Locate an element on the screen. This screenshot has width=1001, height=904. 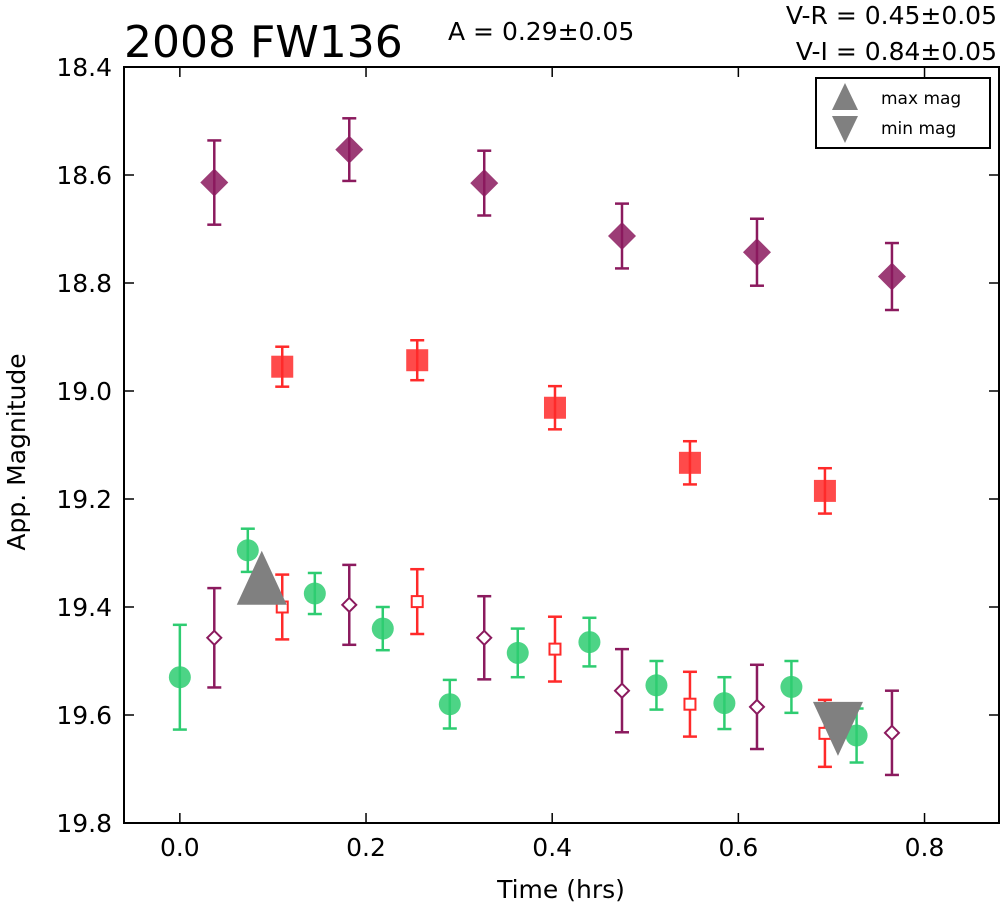
amplitude-annotation: A = 0.29±0.05 is located at coordinates (541, 31).